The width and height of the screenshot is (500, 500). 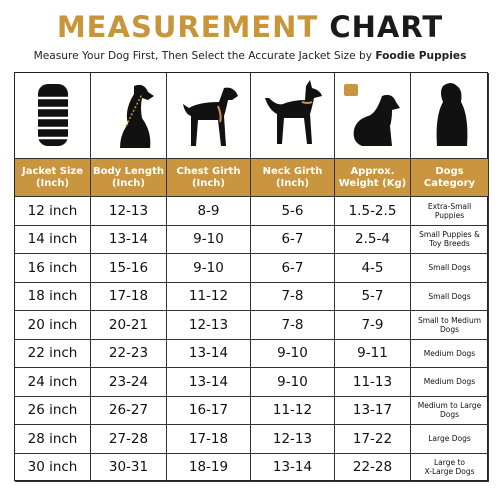 I want to click on table-cell: 5-6, so click(x=293, y=211).